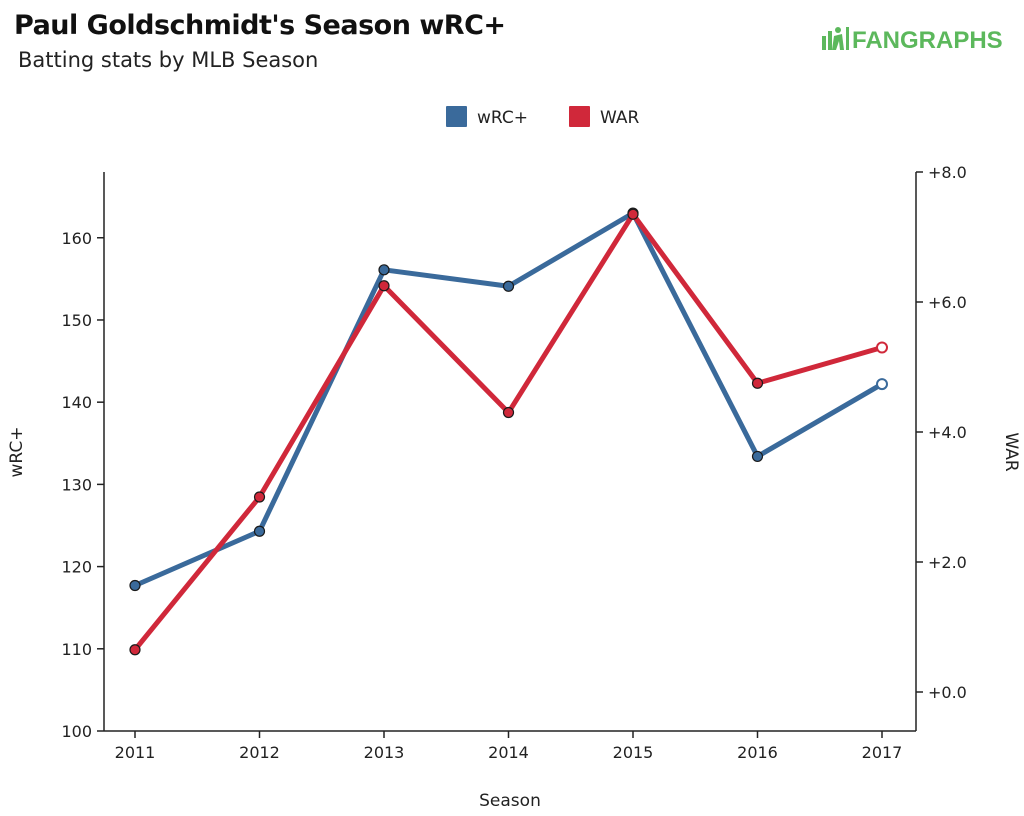 This screenshot has width=1024, height=816. Describe the element at coordinates (927, 40) in the screenshot. I see `logo-text: FANGRAPHS` at that location.